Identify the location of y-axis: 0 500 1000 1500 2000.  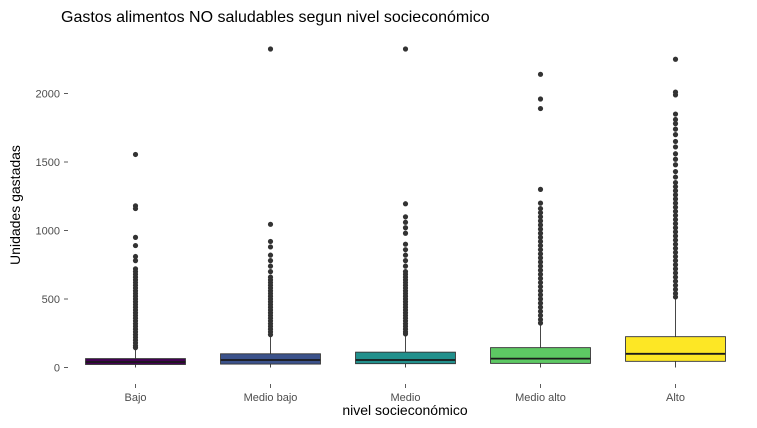
(52, 232).